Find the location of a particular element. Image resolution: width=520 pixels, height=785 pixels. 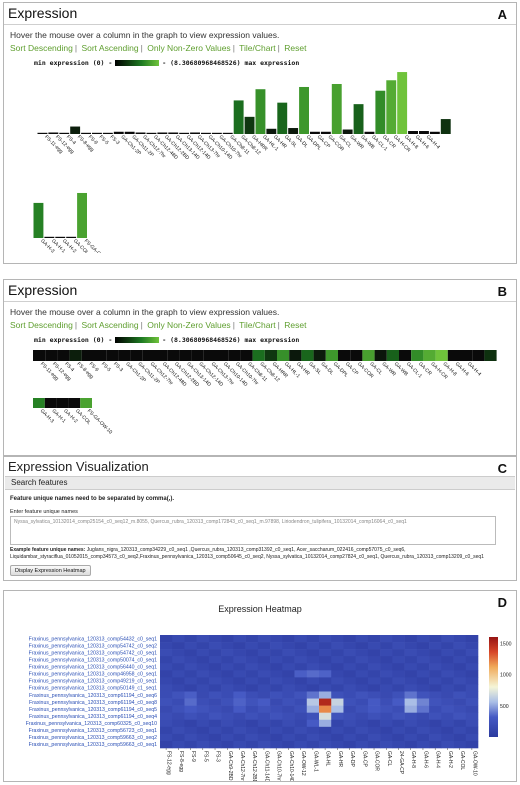

non-zero-link: Only Non-Zero Values is located at coordinates (189, 48).